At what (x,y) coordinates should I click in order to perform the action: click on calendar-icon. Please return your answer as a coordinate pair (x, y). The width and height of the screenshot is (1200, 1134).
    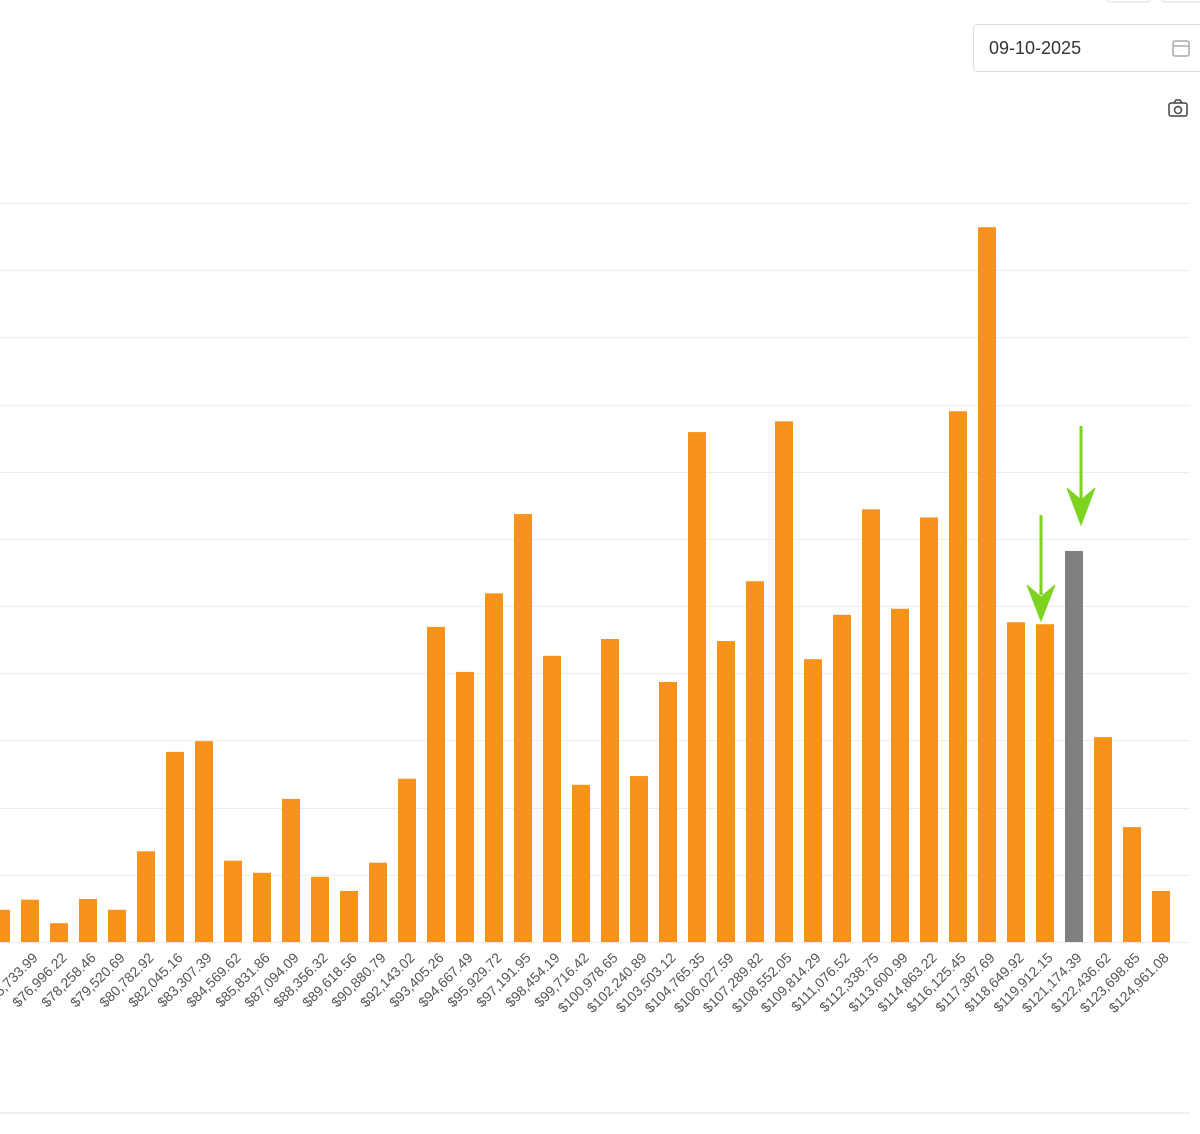
    Looking at the image, I should click on (1181, 48).